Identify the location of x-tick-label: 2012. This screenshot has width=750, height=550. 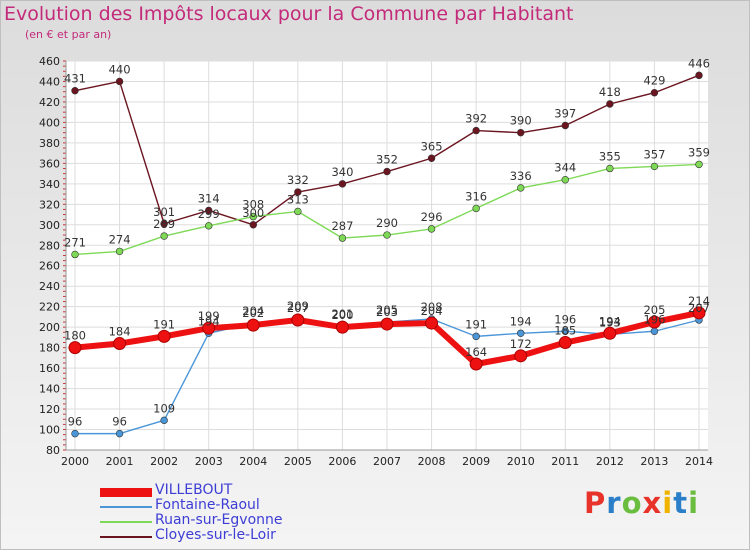
(610, 461).